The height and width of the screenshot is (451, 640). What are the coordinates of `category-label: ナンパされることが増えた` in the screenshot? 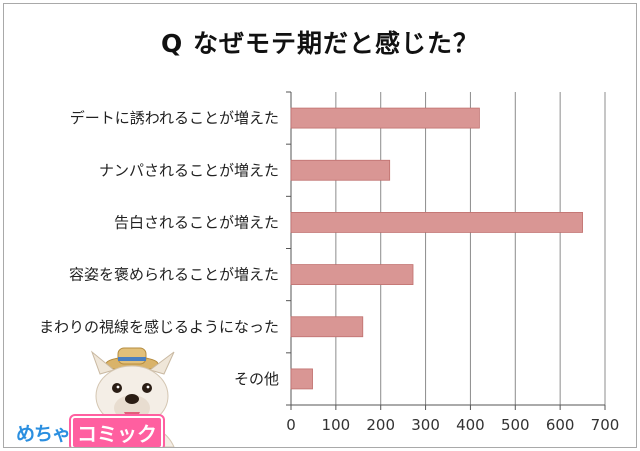 It's located at (189, 170).